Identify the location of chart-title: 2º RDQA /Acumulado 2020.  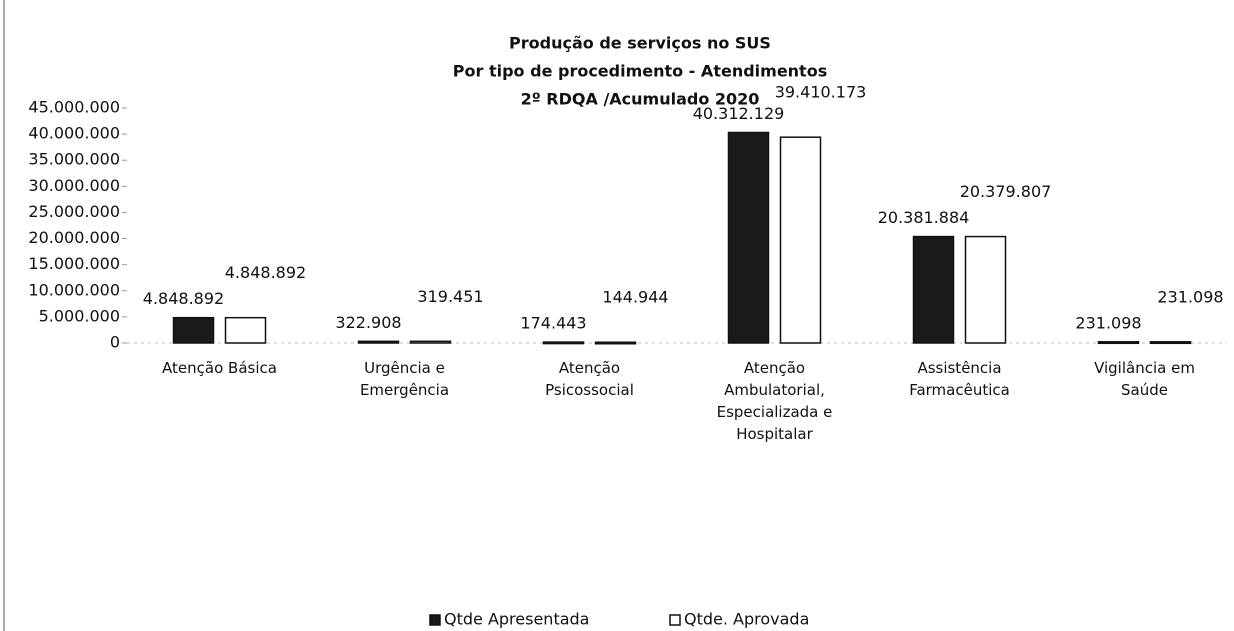
(640, 99).